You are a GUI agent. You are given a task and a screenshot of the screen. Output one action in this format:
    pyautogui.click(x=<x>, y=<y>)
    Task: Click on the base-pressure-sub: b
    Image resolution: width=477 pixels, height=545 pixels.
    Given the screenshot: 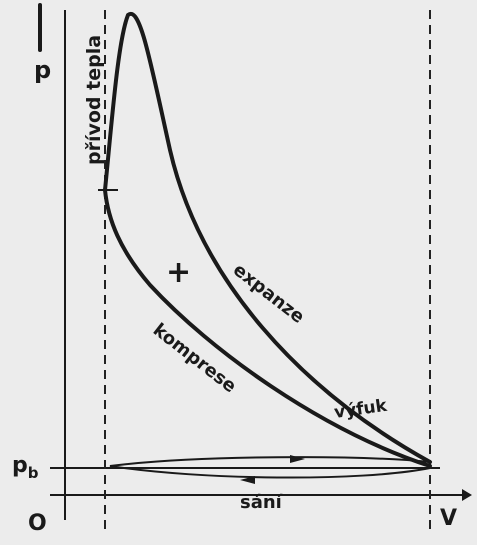 What is the action you would take?
    pyautogui.click(x=33, y=473)
    